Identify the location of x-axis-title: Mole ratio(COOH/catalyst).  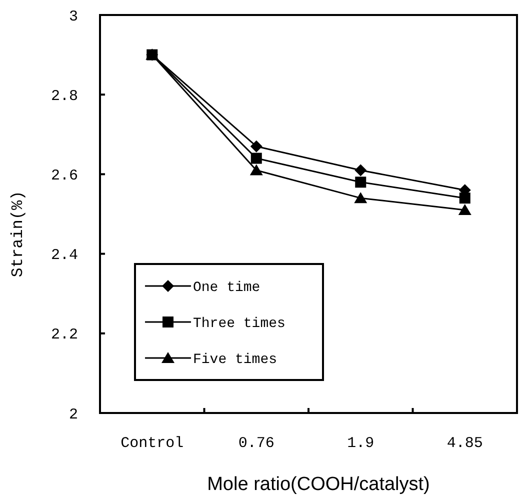
(318, 484).